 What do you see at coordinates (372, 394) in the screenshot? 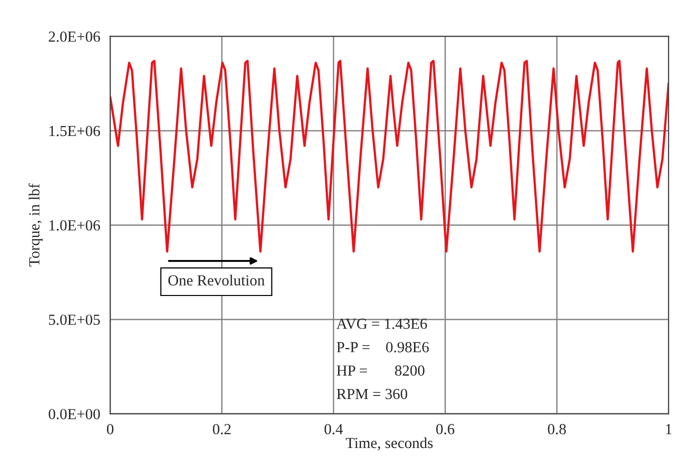
I see `annotation: RPM = 360` at bounding box center [372, 394].